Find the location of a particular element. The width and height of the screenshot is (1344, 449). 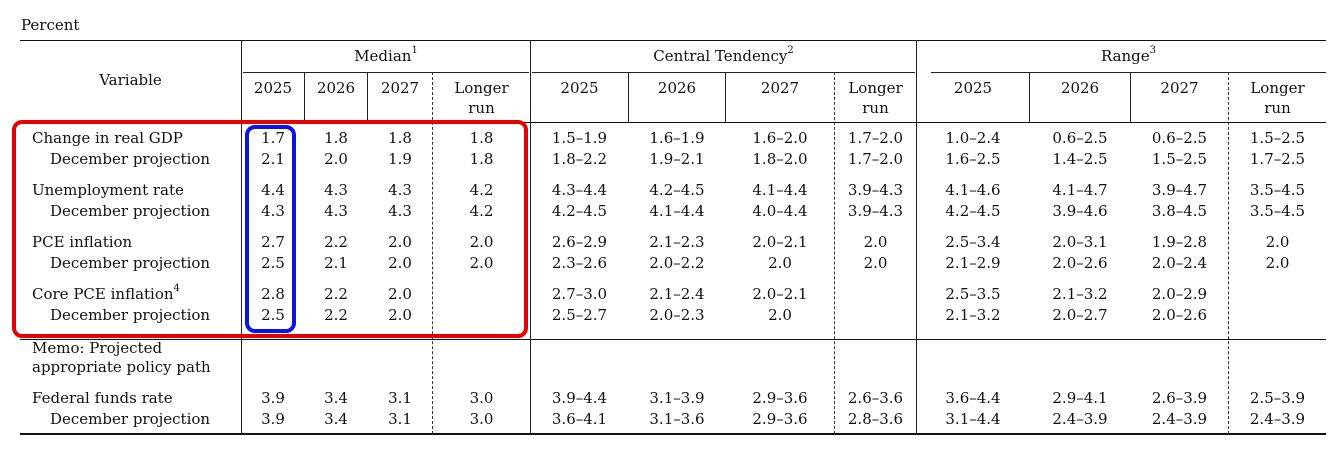

central-header-text: Central Tendency is located at coordinates (720, 56).